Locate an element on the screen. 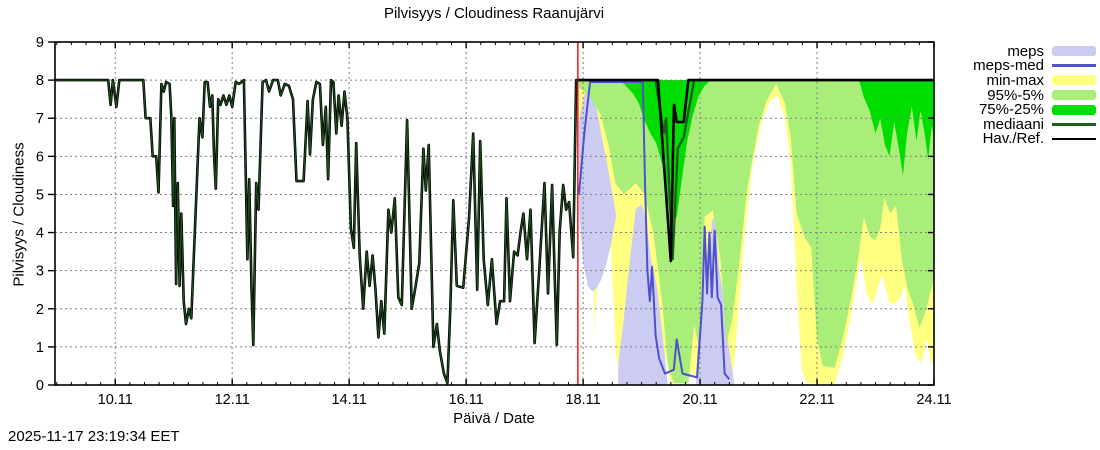 The image size is (1100, 450). y-axis-label: Pilvisyys / Cloudiness is located at coordinates (19, 214).